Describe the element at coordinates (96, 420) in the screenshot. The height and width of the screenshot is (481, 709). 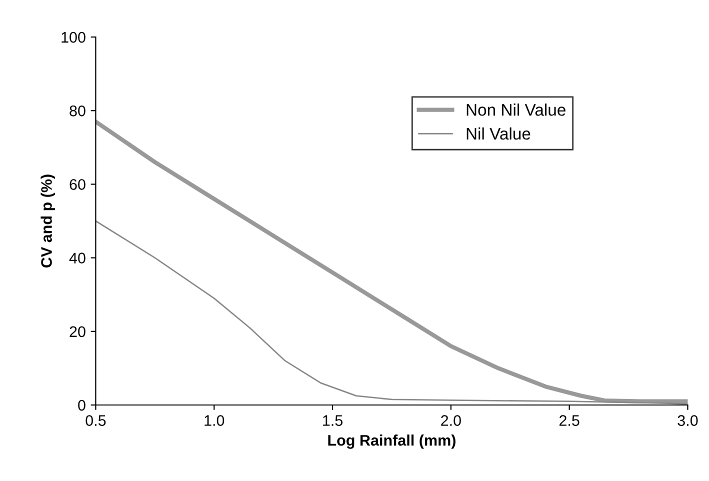
I see `x-tick-label: 0.5` at that location.